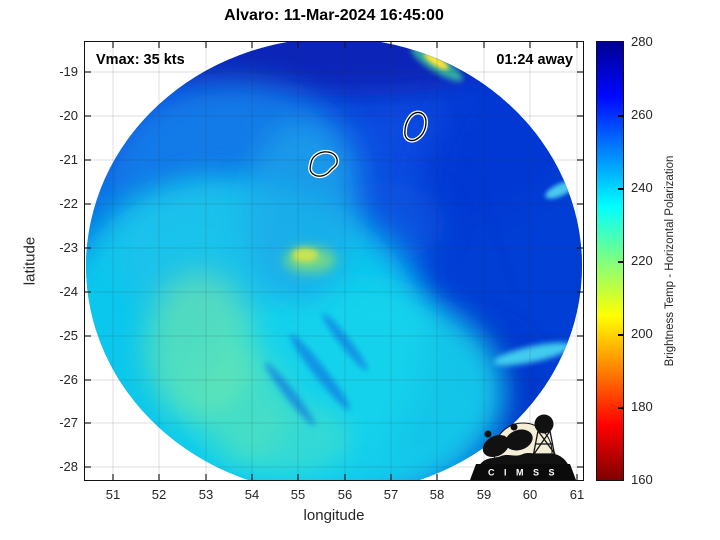 The width and height of the screenshot is (720, 540). I want to click on colorbar-tick-label: 260, so click(642, 114).